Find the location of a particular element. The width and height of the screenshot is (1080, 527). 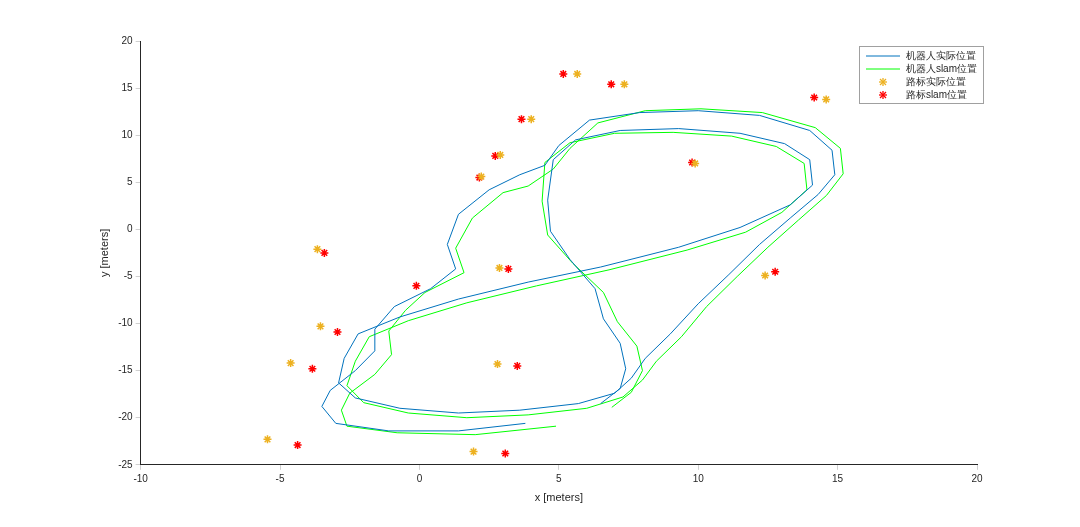

x-tick-label: 5 is located at coordinates (559, 478).